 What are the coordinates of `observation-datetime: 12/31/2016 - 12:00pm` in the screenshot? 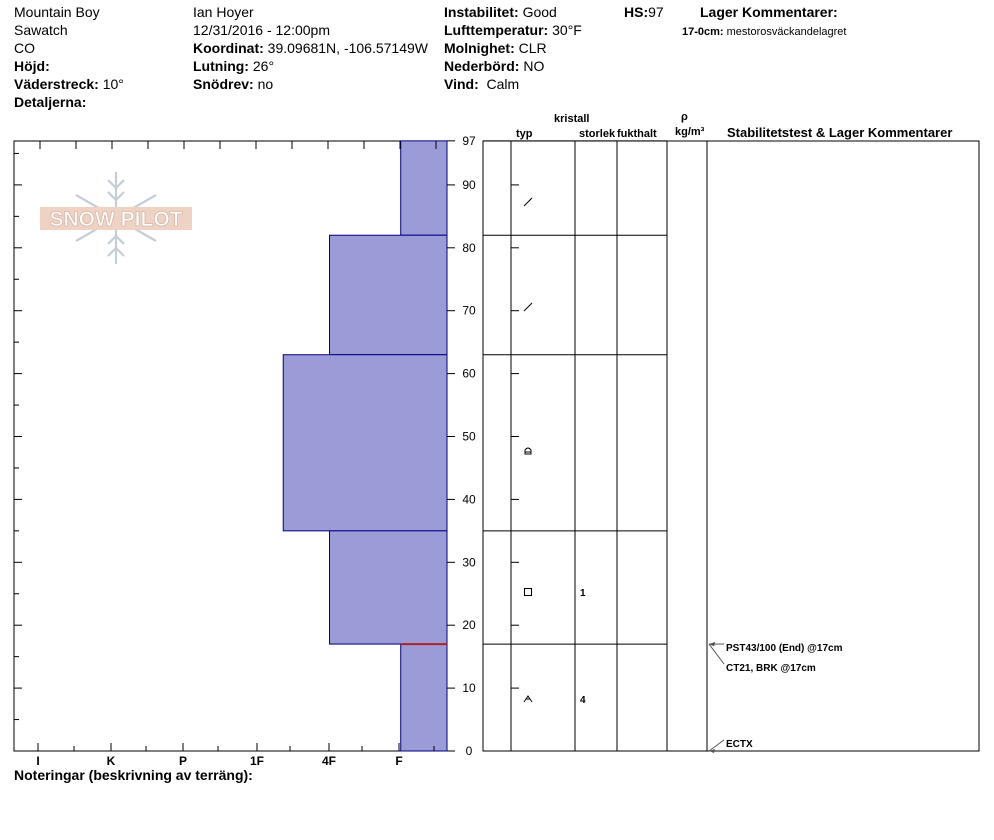 It's located at (261, 30).